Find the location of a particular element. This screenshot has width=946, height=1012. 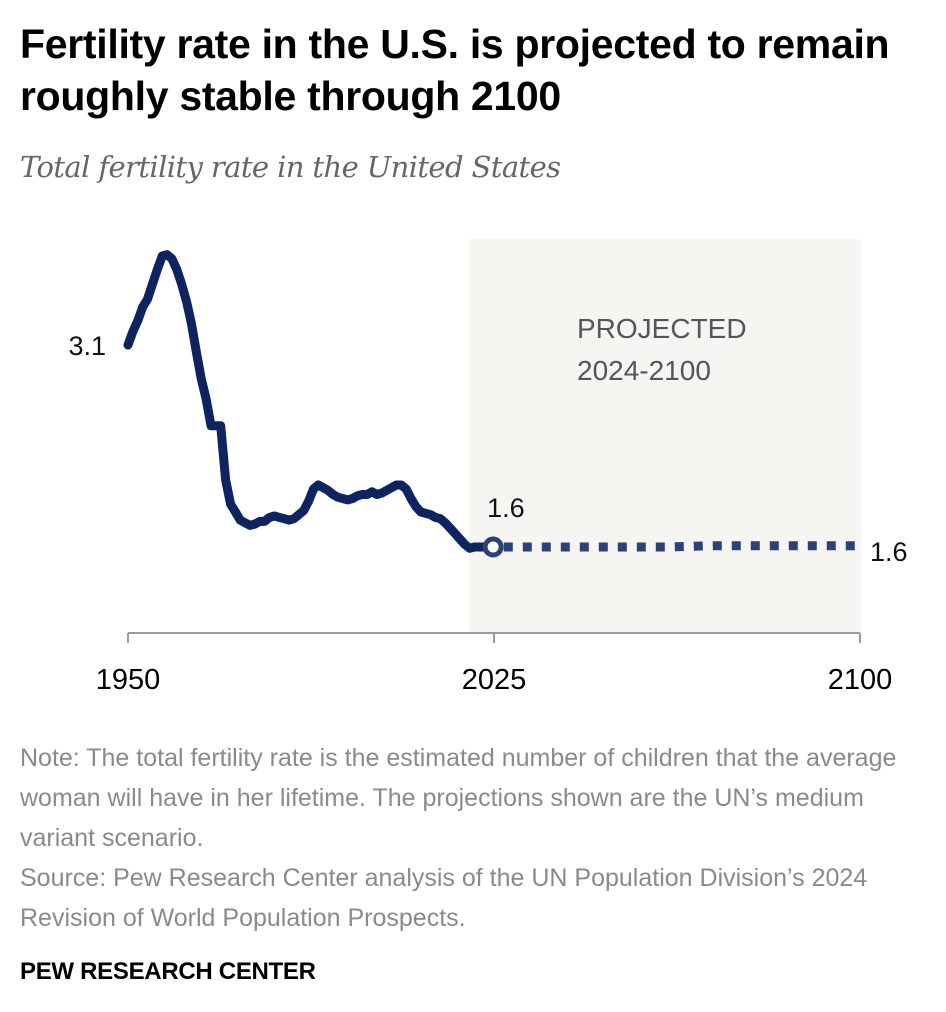

projection-range-label: 2024-2100 is located at coordinates (644, 370).